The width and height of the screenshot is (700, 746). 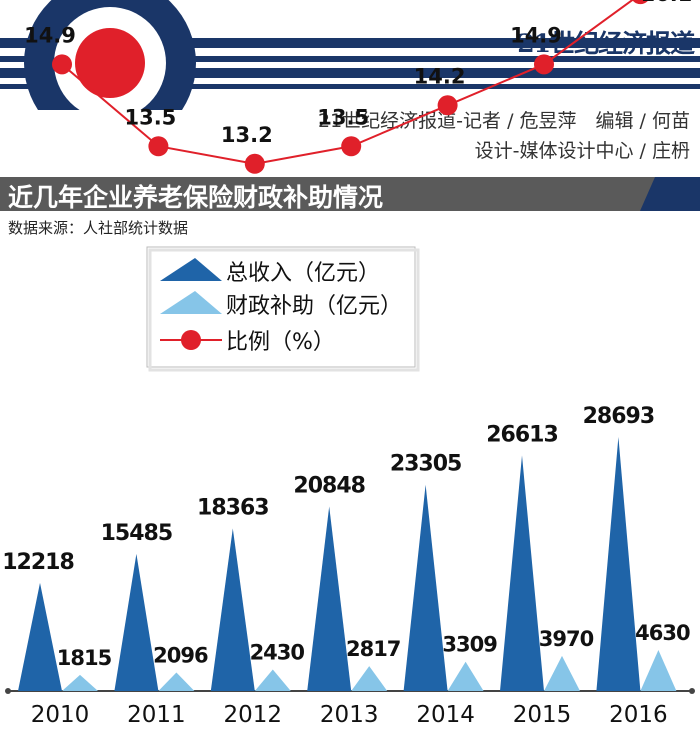 I want to click on year-label-2014: 2014, so click(x=445, y=715).